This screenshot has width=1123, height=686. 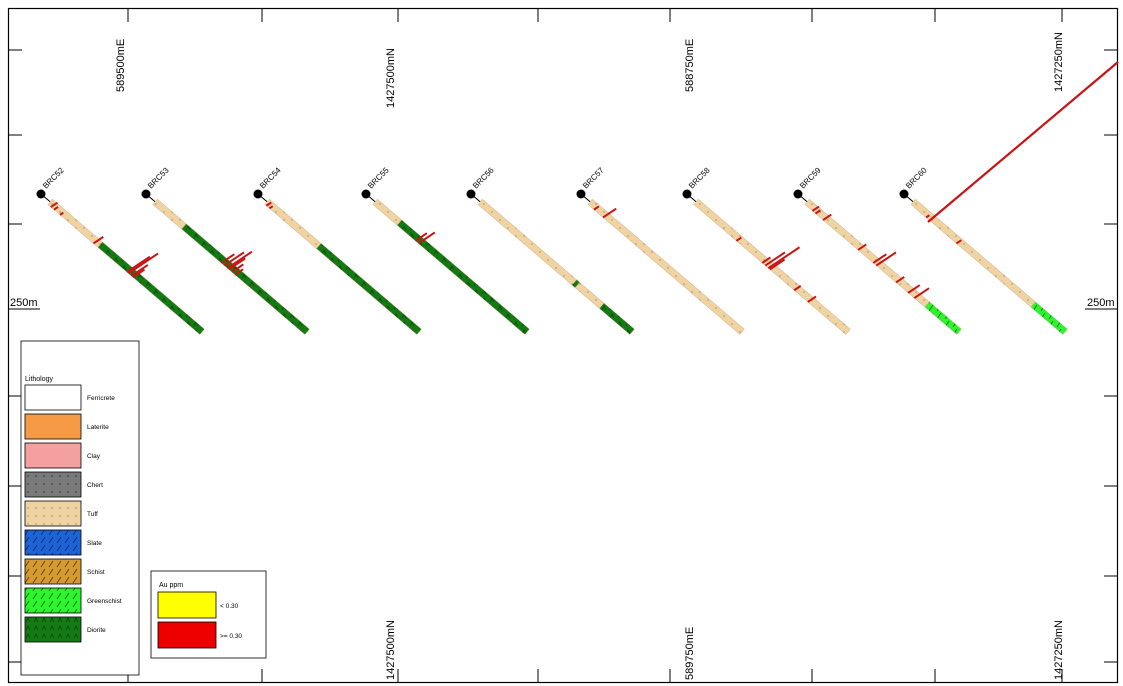 I want to click on grid-label-bottom-3: 1427250mN, so click(x=1059, y=650).